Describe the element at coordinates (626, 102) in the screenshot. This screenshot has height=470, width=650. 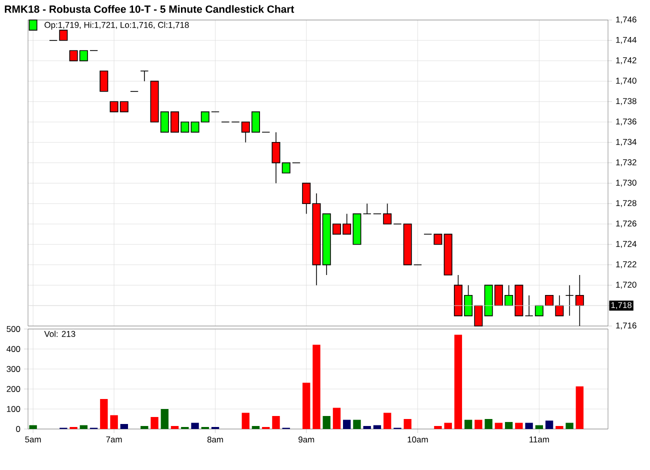
I see `y-tick-label: 1,738` at that location.